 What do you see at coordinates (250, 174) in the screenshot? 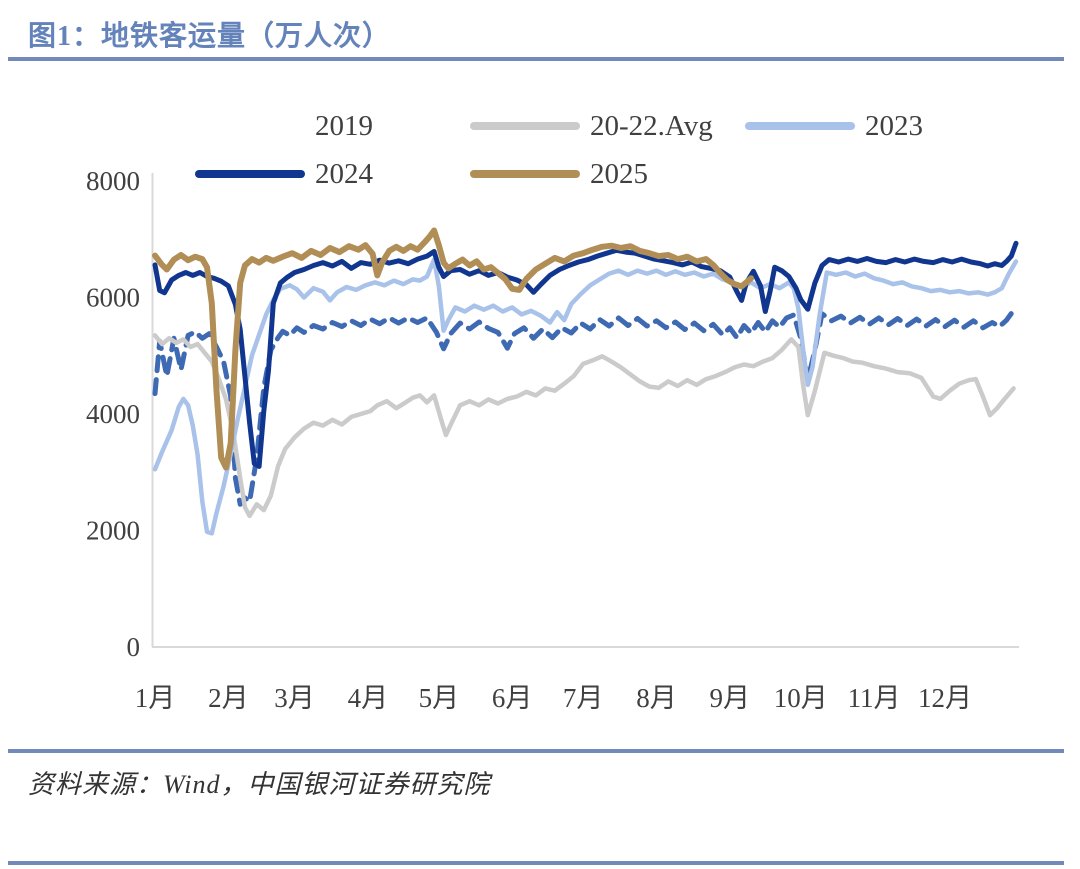
I see `legend-swatch-2024` at bounding box center [250, 174].